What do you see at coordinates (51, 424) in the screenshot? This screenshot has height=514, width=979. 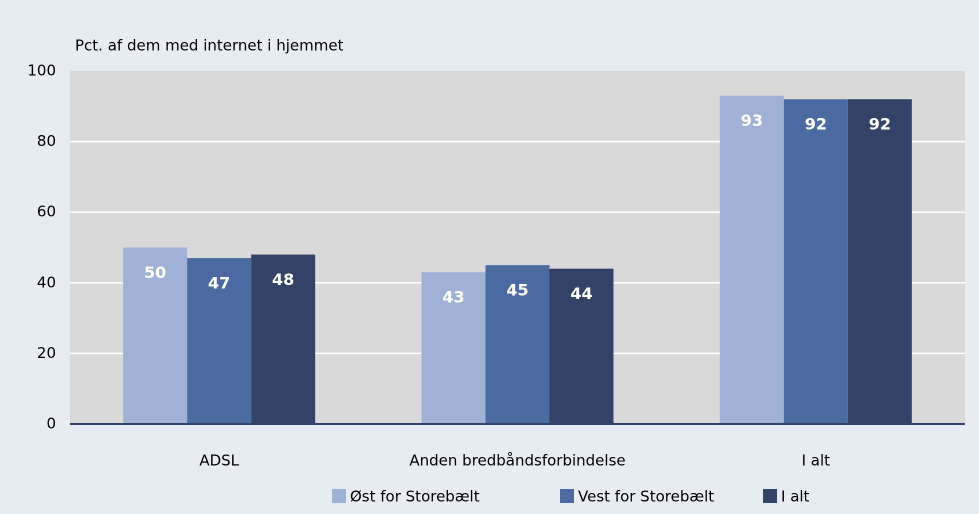 I see `y-tick-label: 0` at bounding box center [51, 424].